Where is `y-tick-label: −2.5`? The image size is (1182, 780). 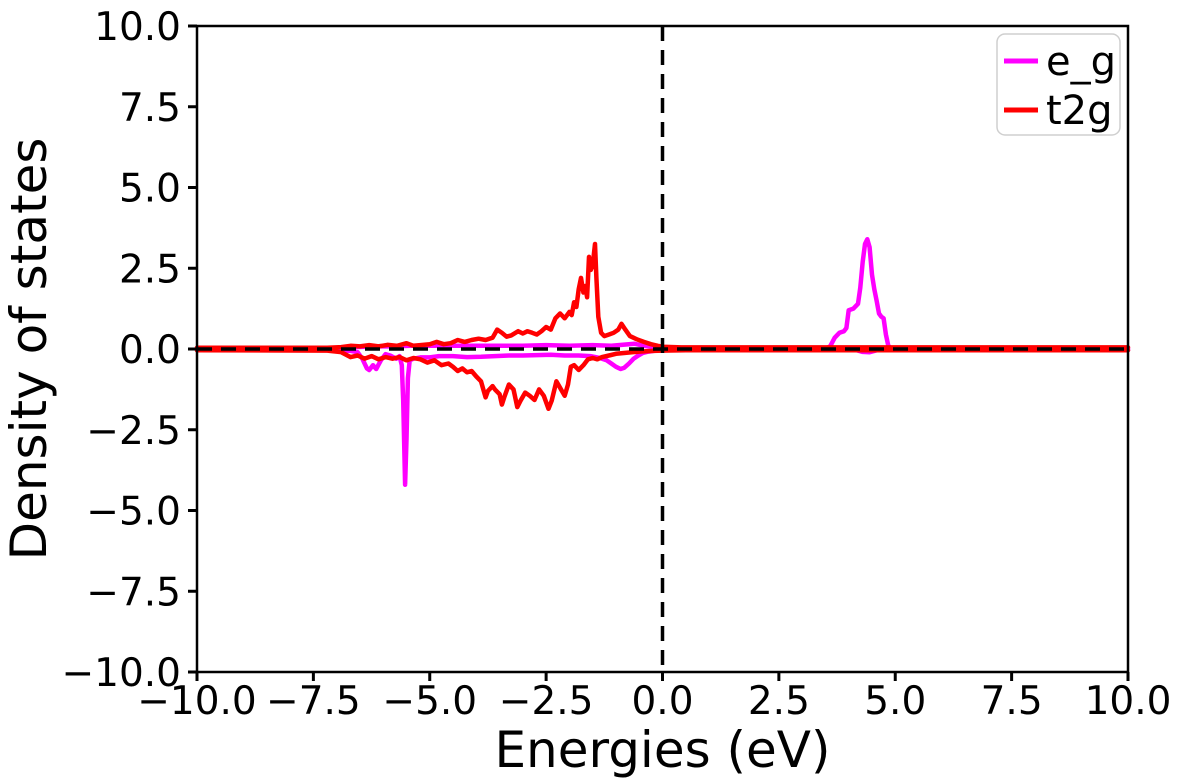
y-tick-label: −2.5 is located at coordinates (133, 431).